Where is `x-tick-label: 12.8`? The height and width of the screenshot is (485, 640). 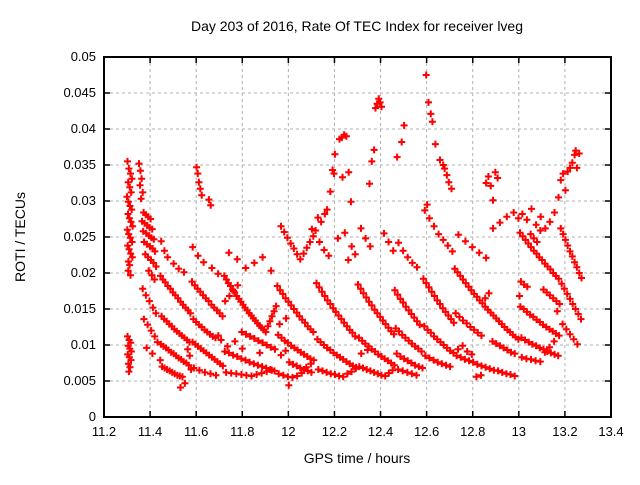 x-tick-label: 12.8 is located at coordinates (472, 431).